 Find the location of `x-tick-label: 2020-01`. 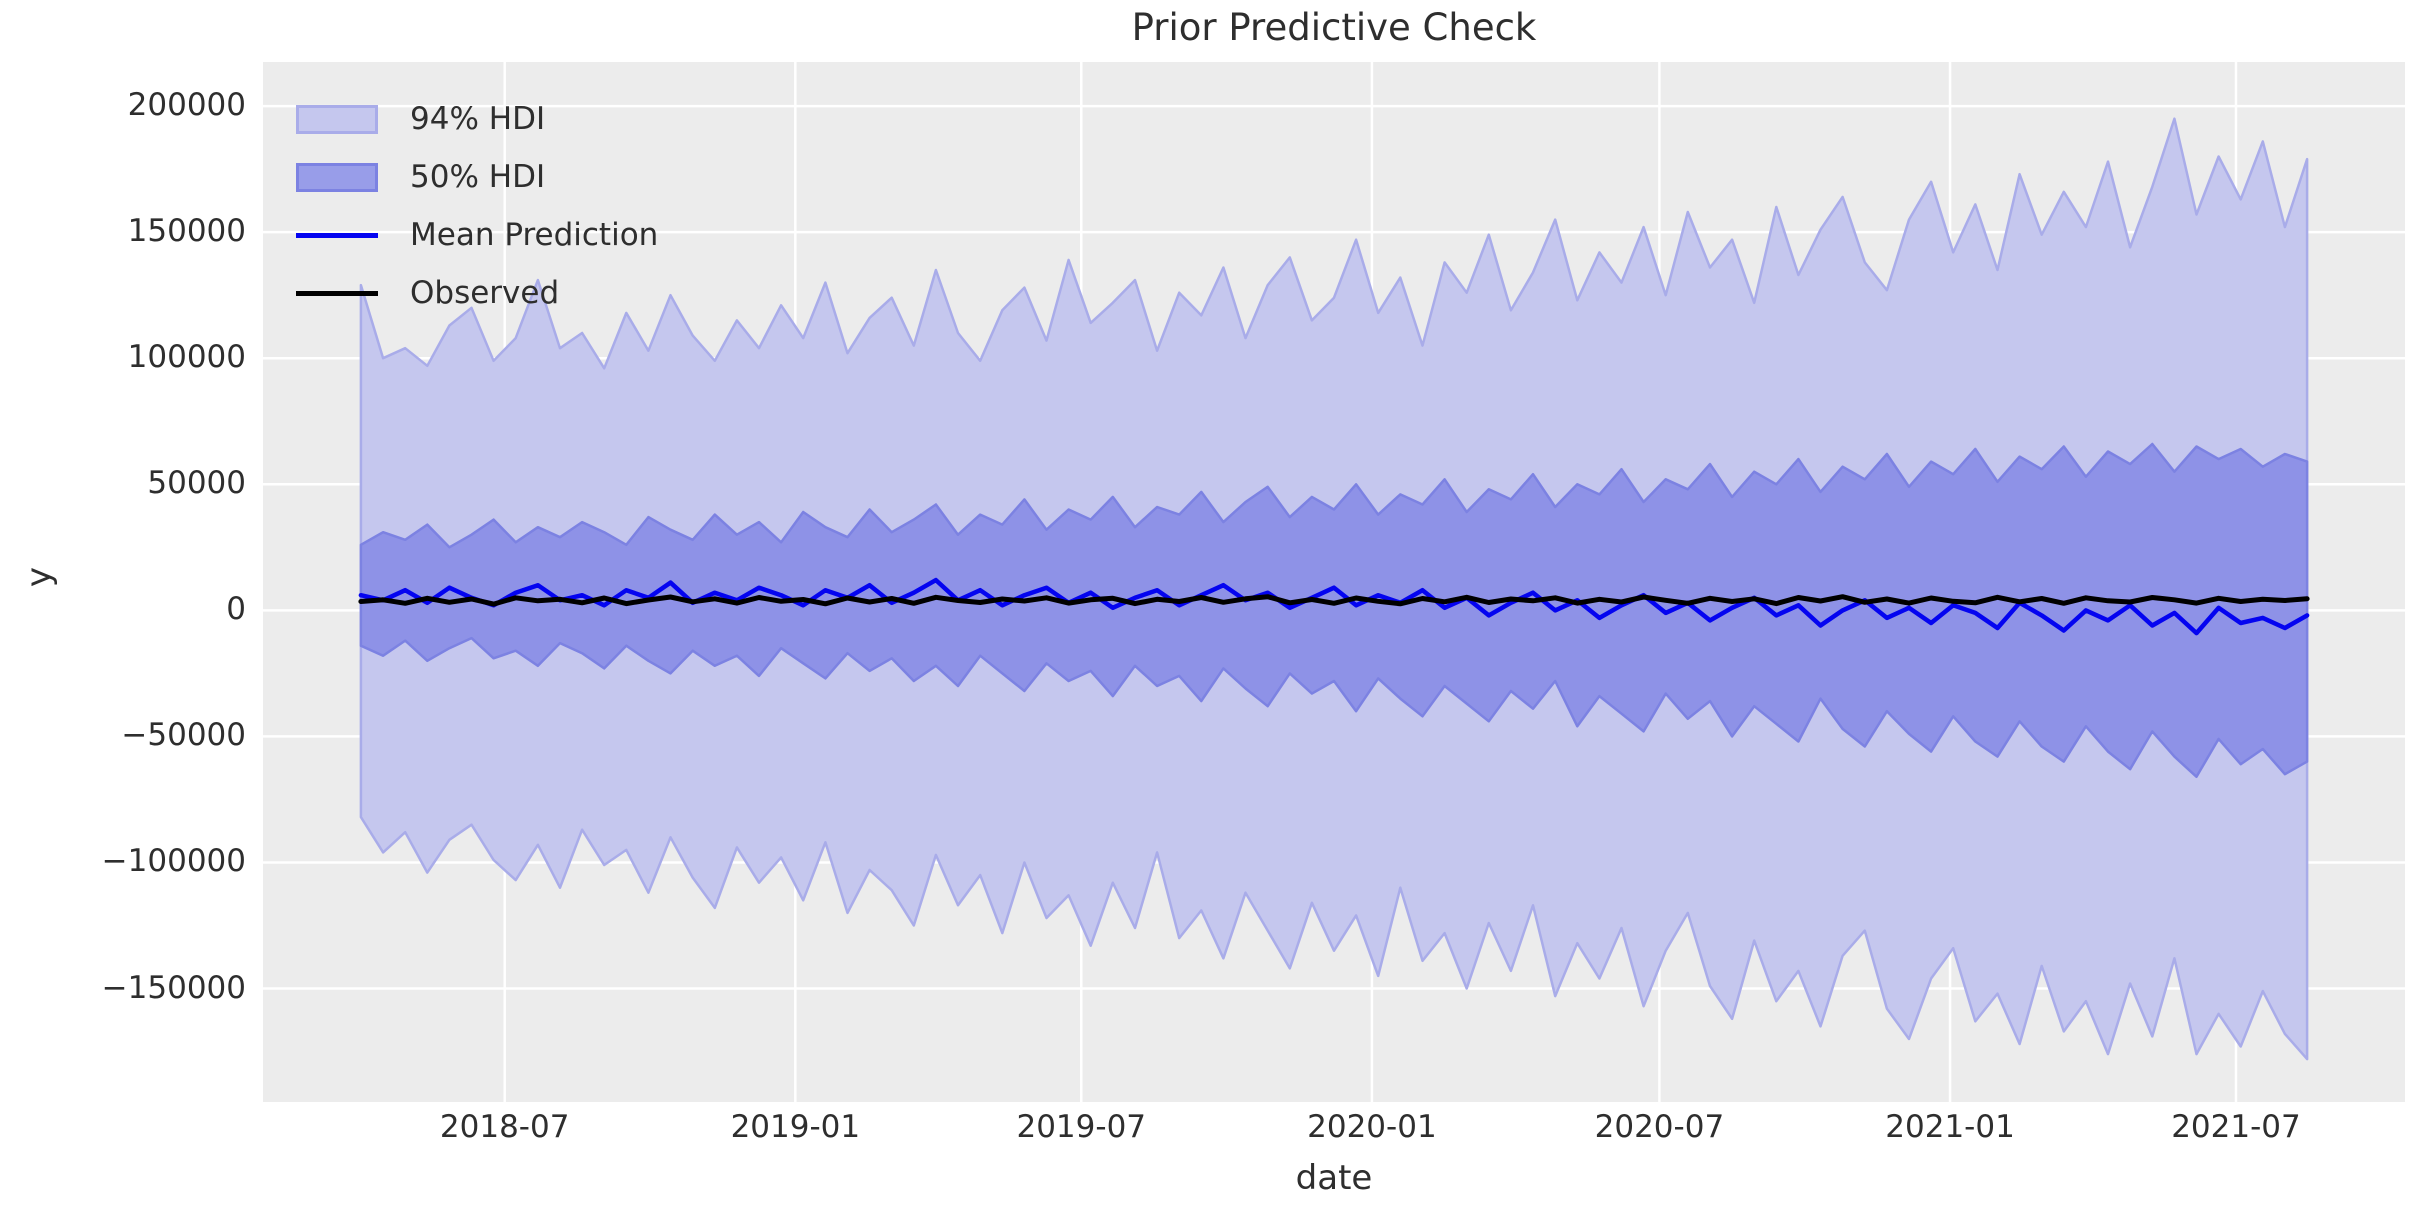

x-tick-label: 2020-01 is located at coordinates (1372, 1127).